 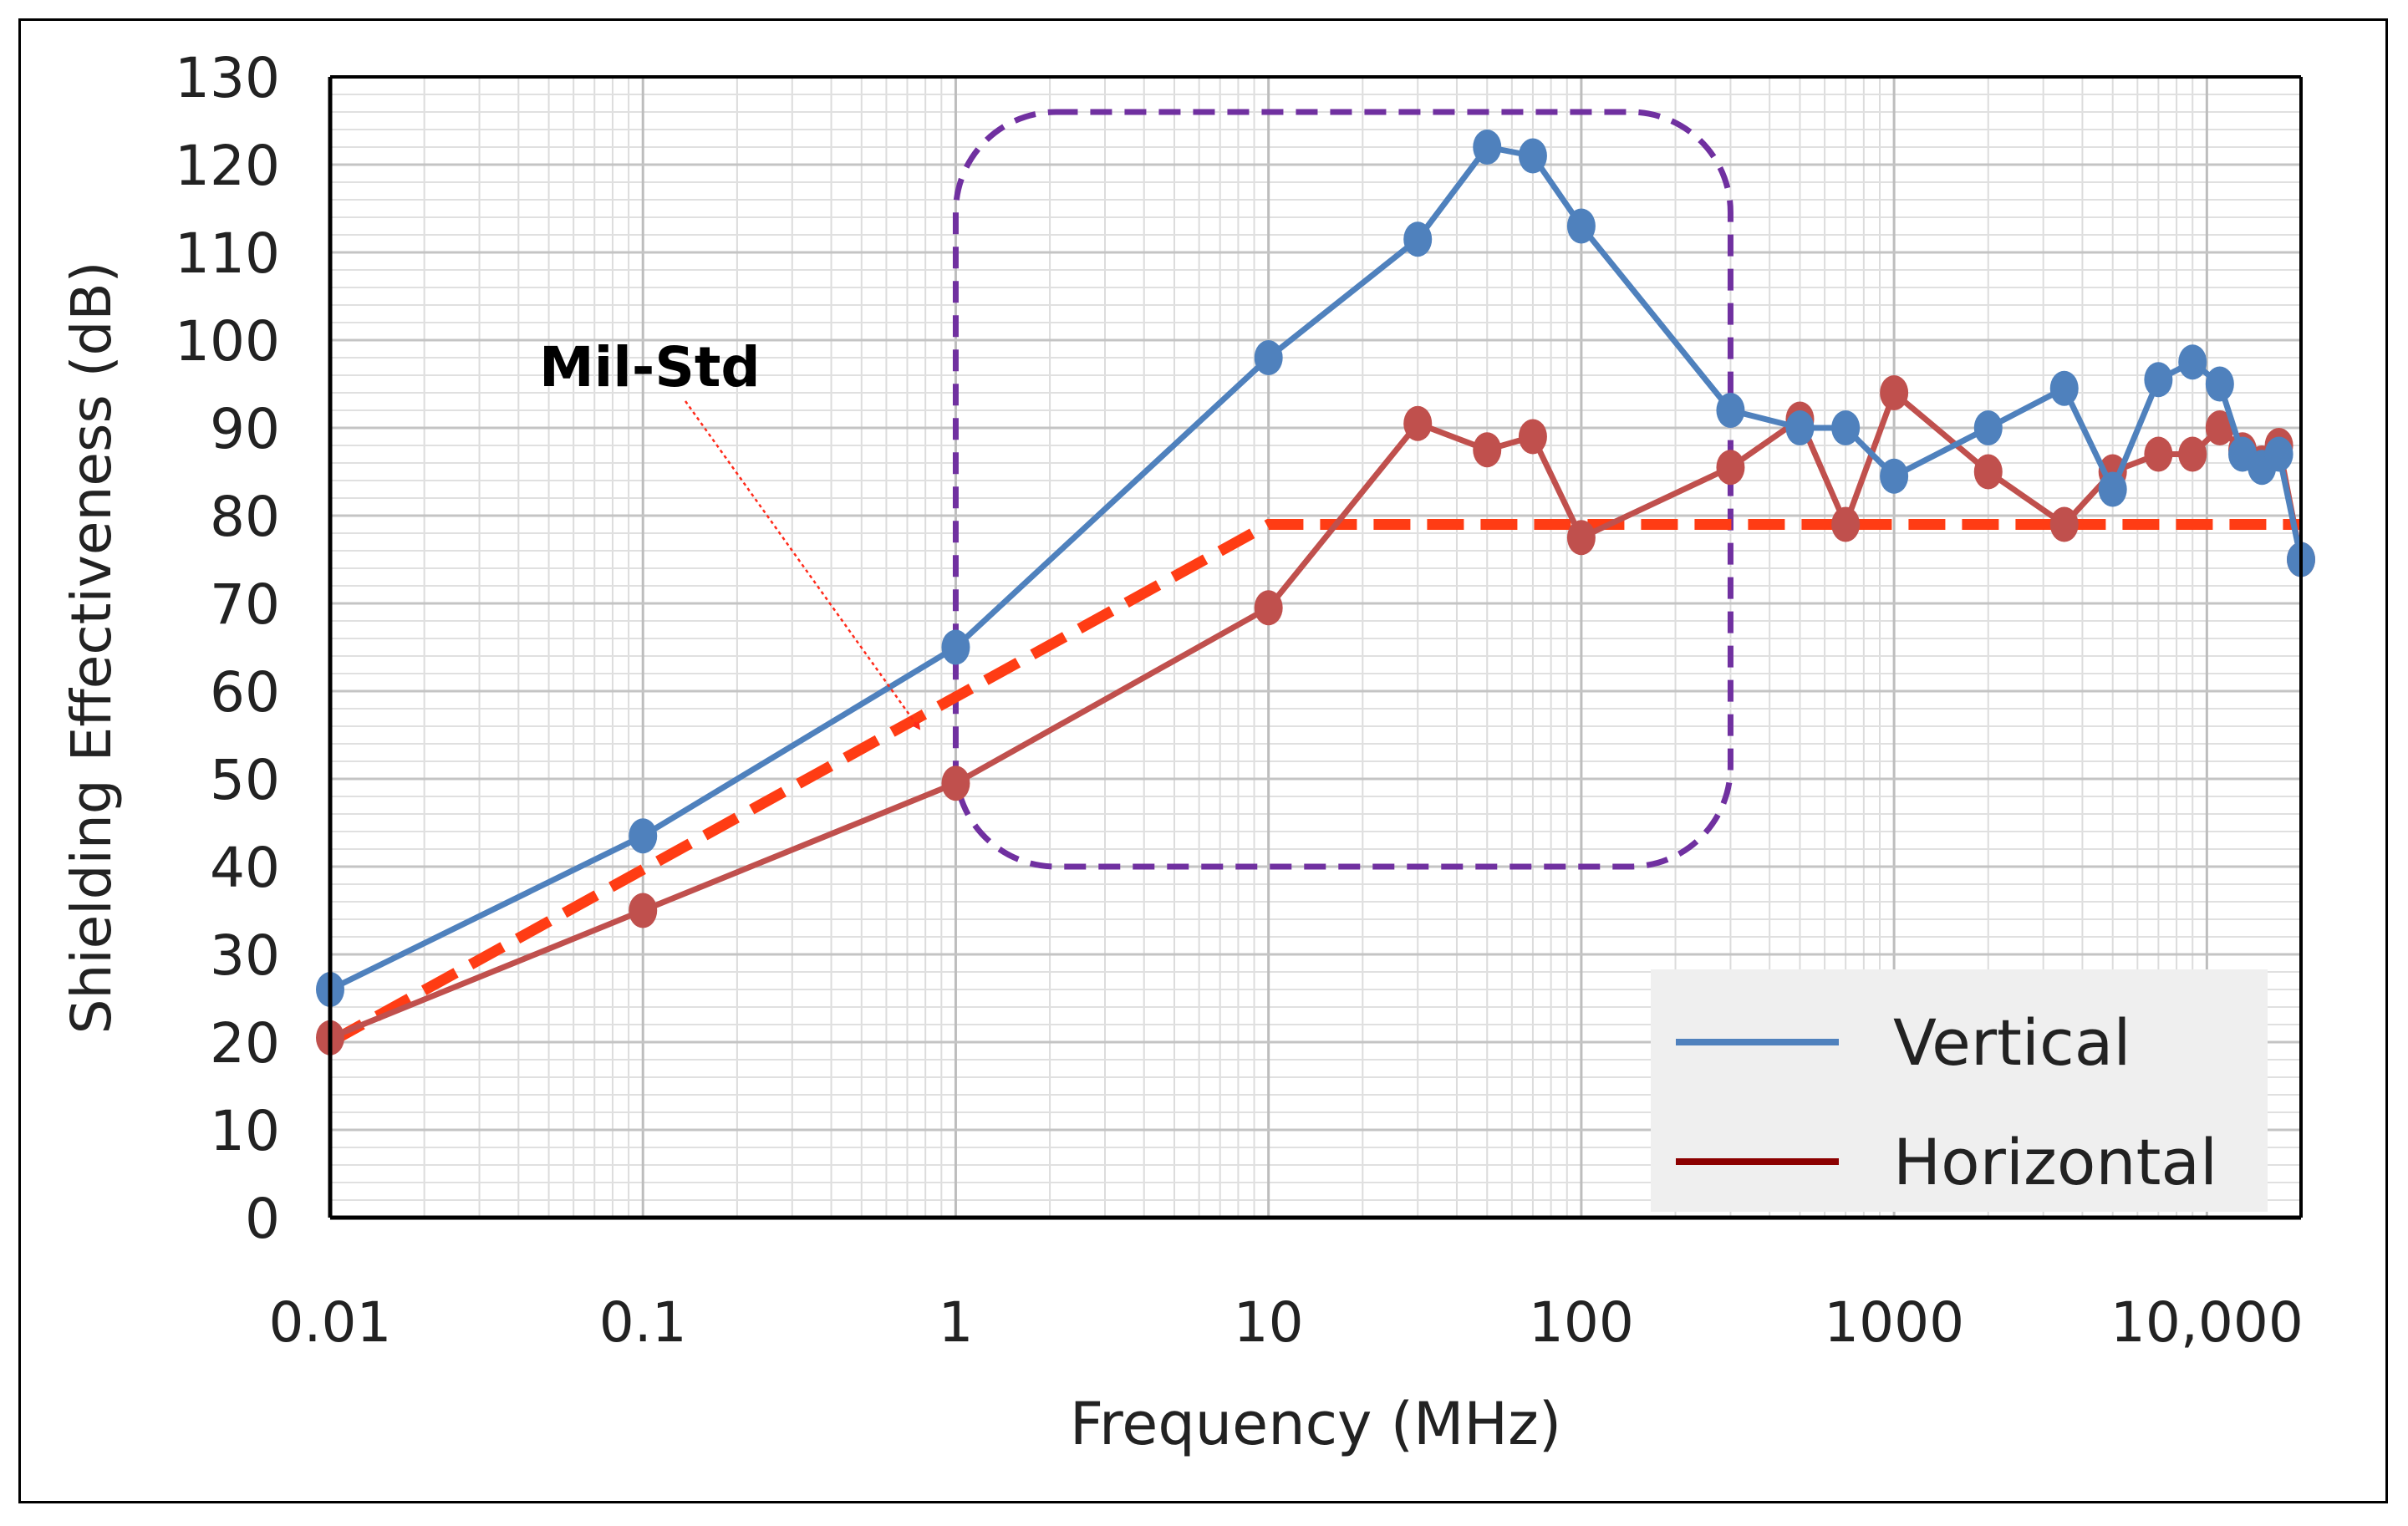 What do you see at coordinates (245, 1131) in the screenshot?
I see `y-tick-label: 10` at bounding box center [245, 1131].